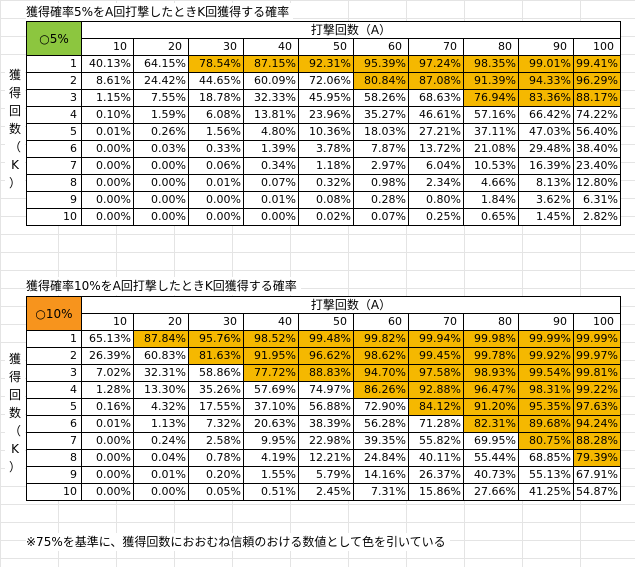 Image resolution: width=635 pixels, height=567 pixels. Describe the element at coordinates (216, 424) in the screenshot. I see `value-cell: 7.32%` at that location.